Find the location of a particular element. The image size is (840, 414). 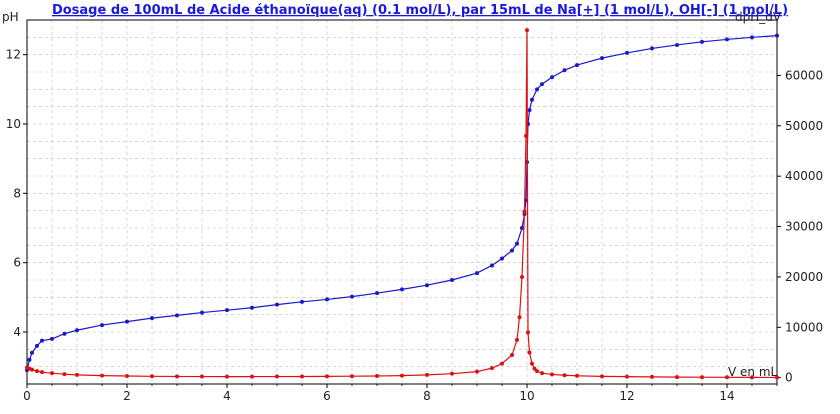

y-tick-label: 8 is located at coordinates (17, 193).